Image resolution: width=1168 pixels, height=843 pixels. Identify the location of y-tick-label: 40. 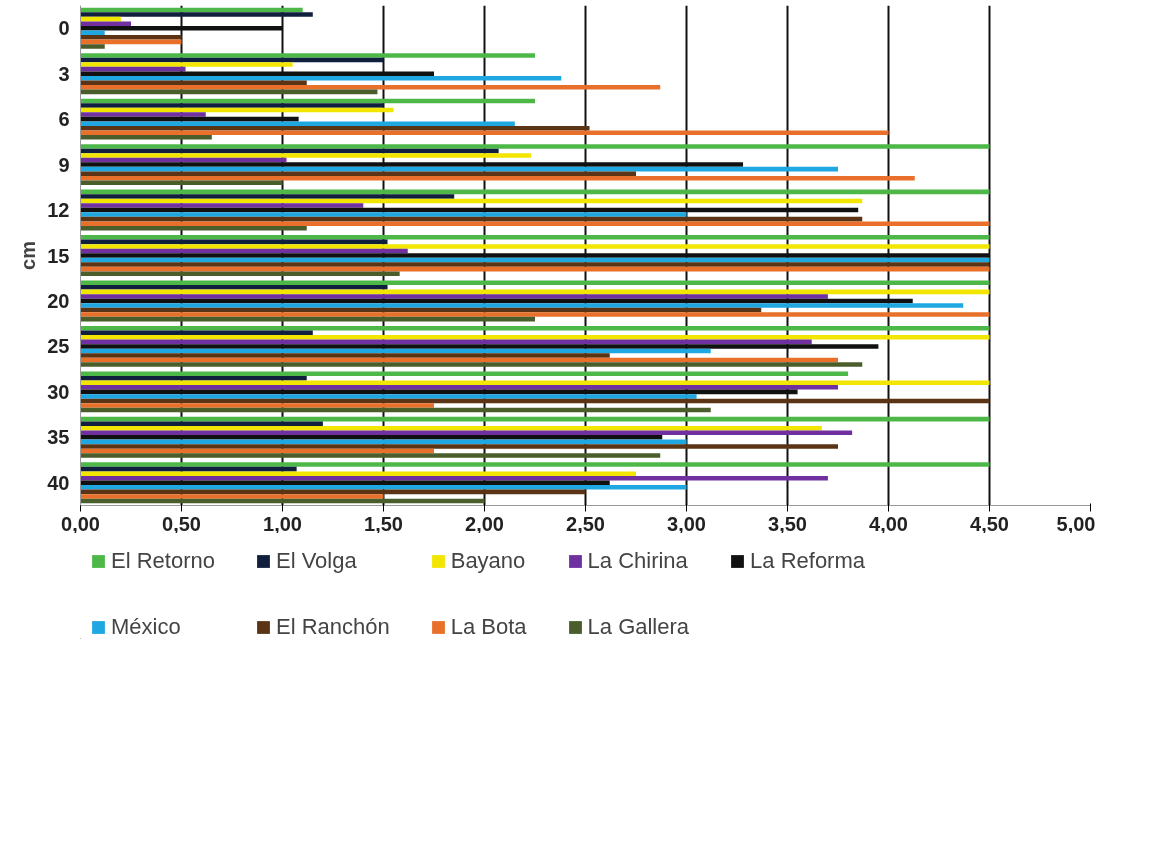
(58, 482).